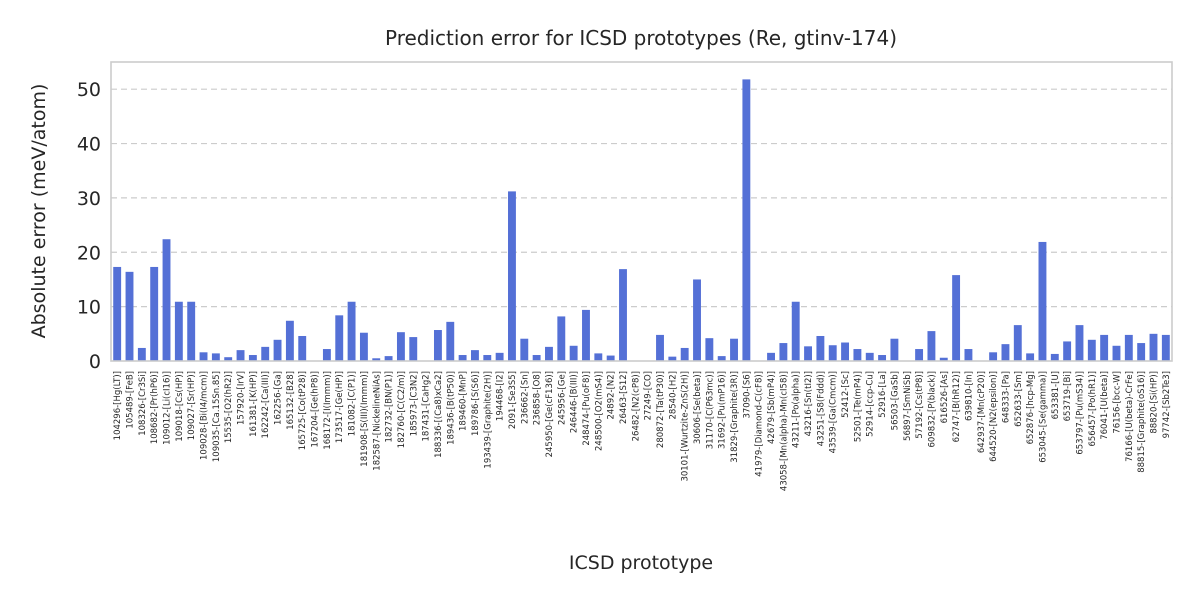  I want to click on x-tick-label: 52914-[ccp-Cu], so click(871, 404).